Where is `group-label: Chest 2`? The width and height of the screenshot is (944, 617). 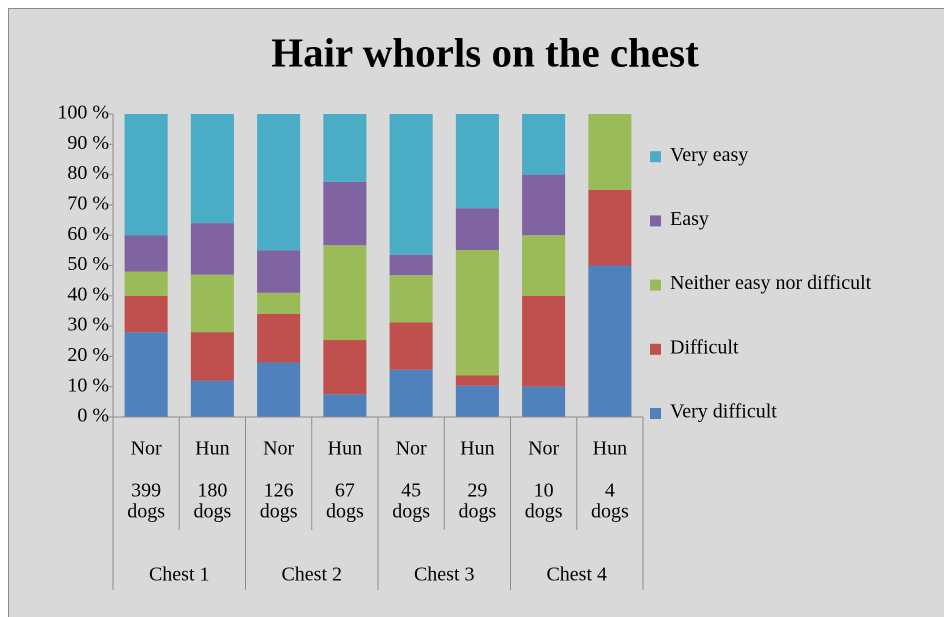 group-label: Chest 2 is located at coordinates (311, 575).